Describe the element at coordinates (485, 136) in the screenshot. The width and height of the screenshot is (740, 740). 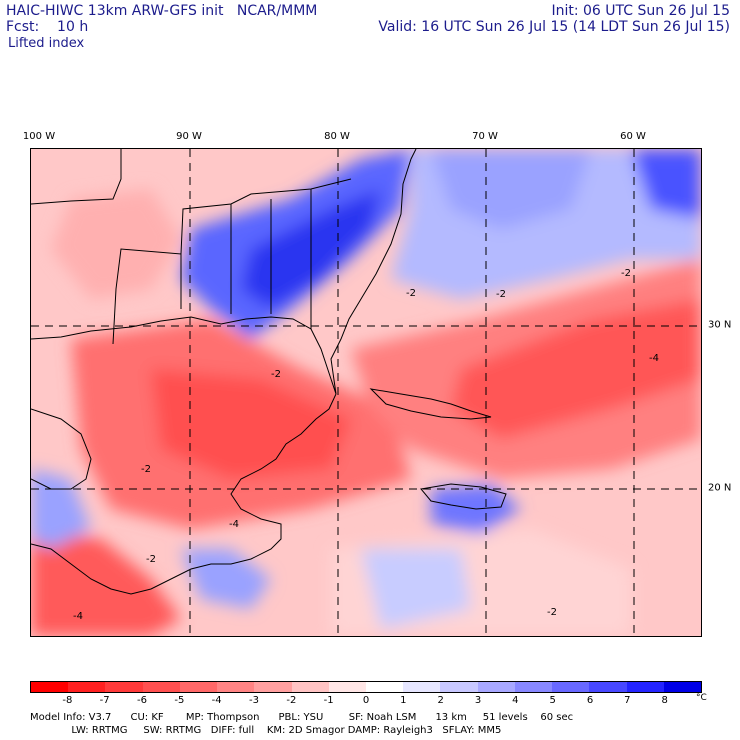
I see `lon-label-70w: 70 W` at that location.